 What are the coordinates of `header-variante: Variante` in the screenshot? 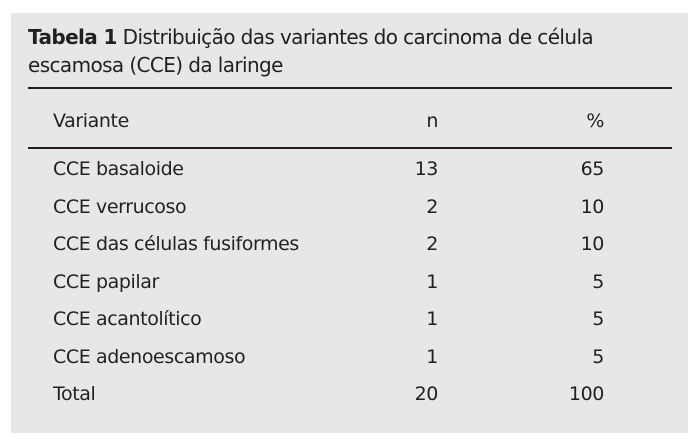 It's located at (91, 121).